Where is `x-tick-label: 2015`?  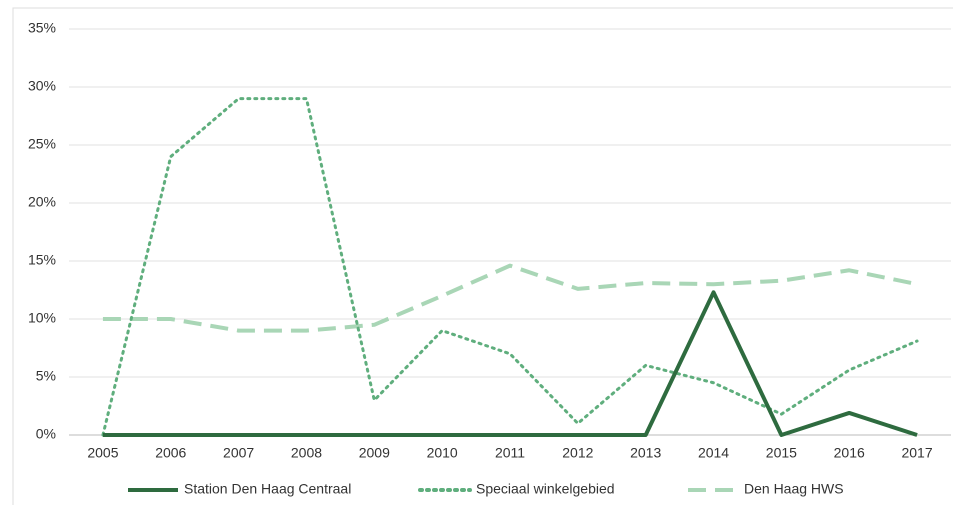 x-tick-label: 2015 is located at coordinates (781, 453).